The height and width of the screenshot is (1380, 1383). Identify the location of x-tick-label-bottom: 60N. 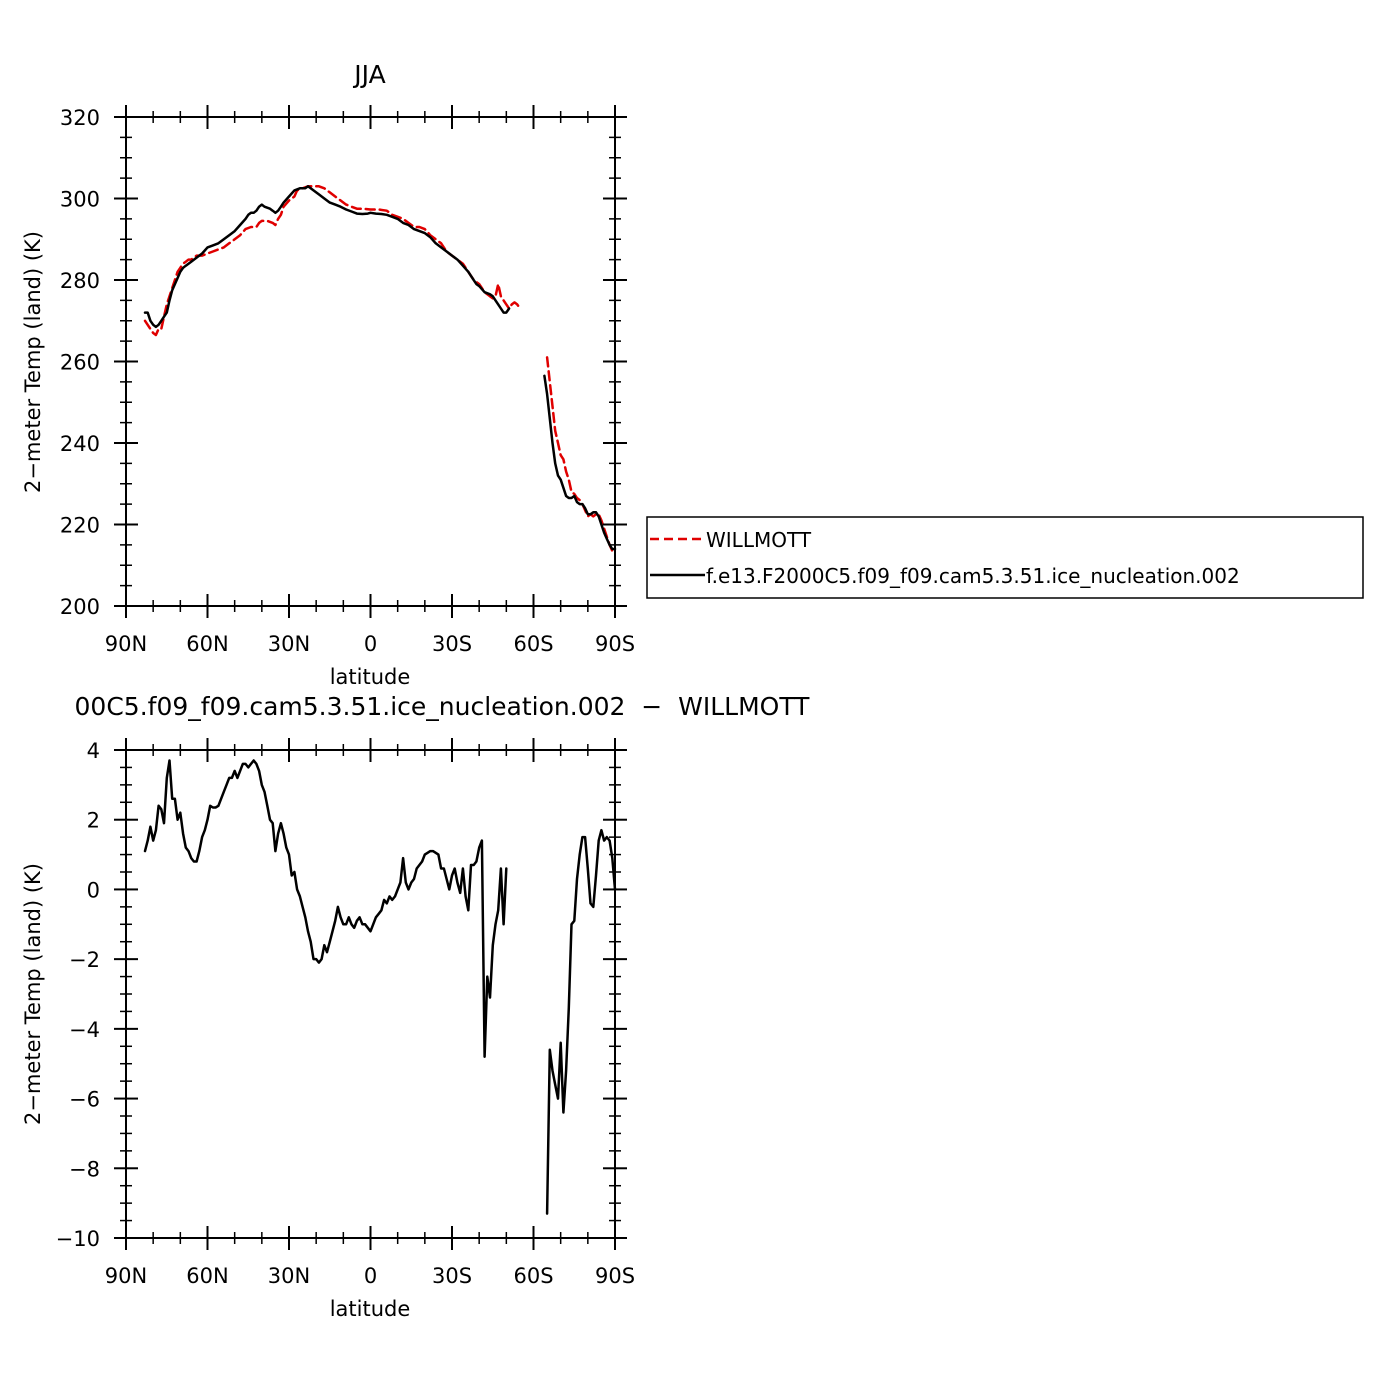
(207, 1276).